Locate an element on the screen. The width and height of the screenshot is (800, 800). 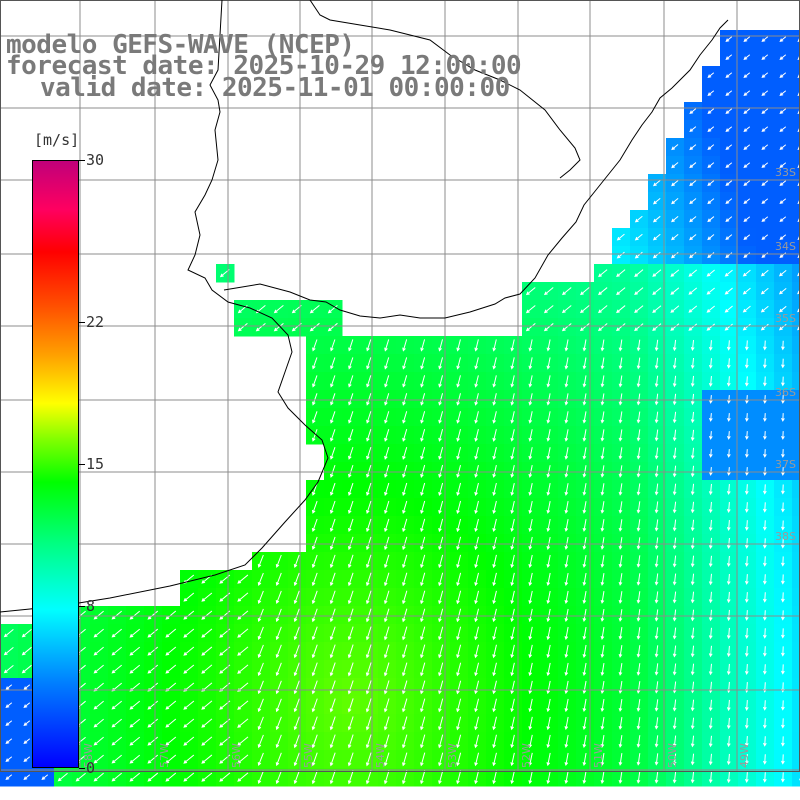
colorbar-unit-label: [m/s] is located at coordinates (57, 140).